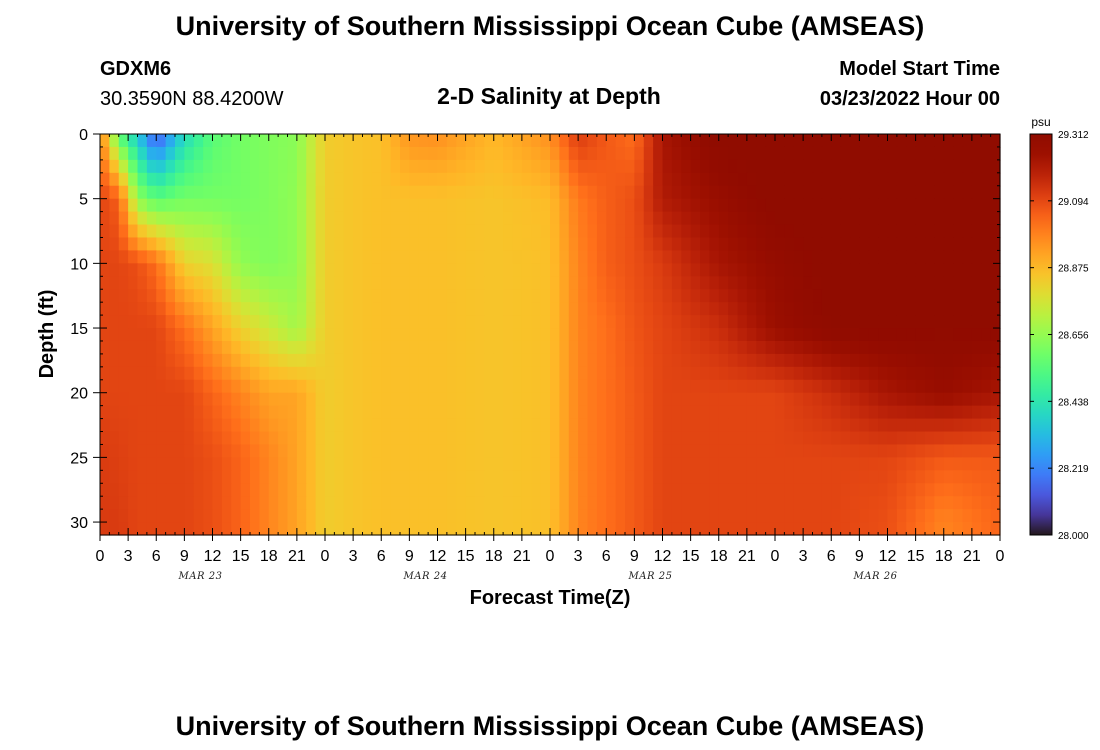 This screenshot has height=750, width=1100. What do you see at coordinates (549, 96) in the screenshot?
I see `plot-title: 2-D Salinity at Depth` at bounding box center [549, 96].